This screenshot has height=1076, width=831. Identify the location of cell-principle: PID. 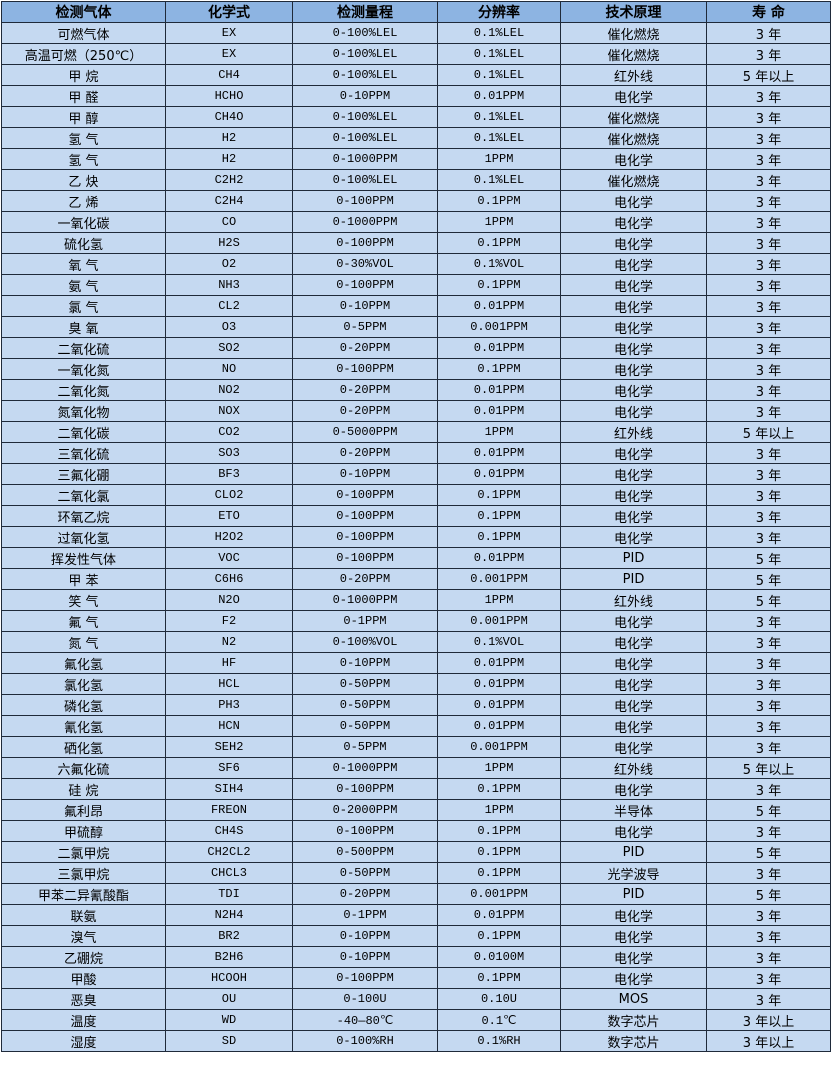
(633, 558).